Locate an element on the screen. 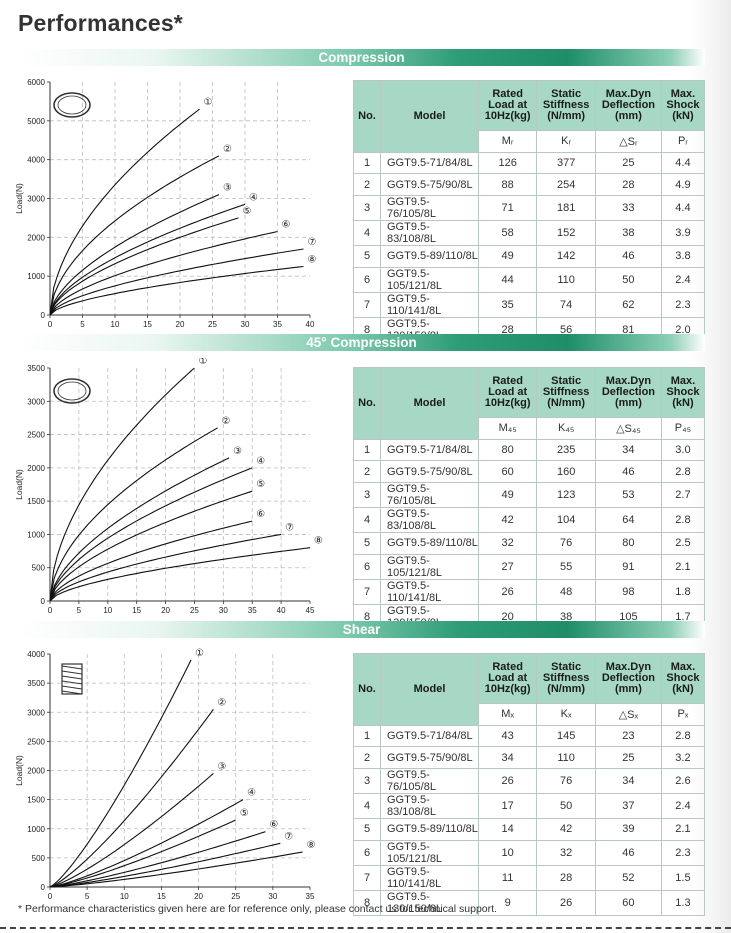  table-row: 1 GGT9.5-71/84/8L 43 145 23 2.8 is located at coordinates (529, 736).